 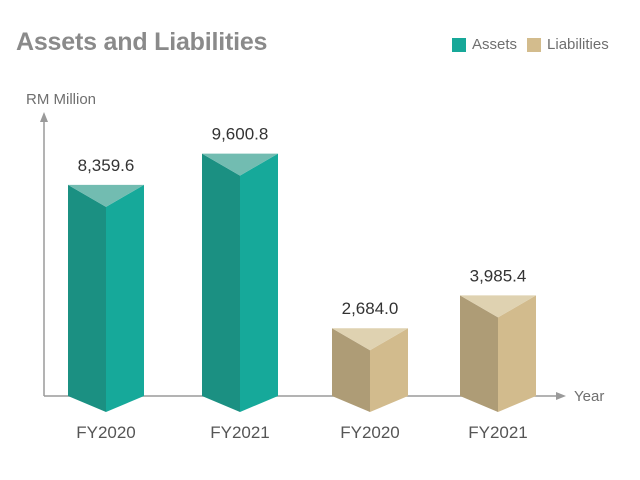 I want to click on bar-value-label: 2,684.0, so click(x=370, y=308).